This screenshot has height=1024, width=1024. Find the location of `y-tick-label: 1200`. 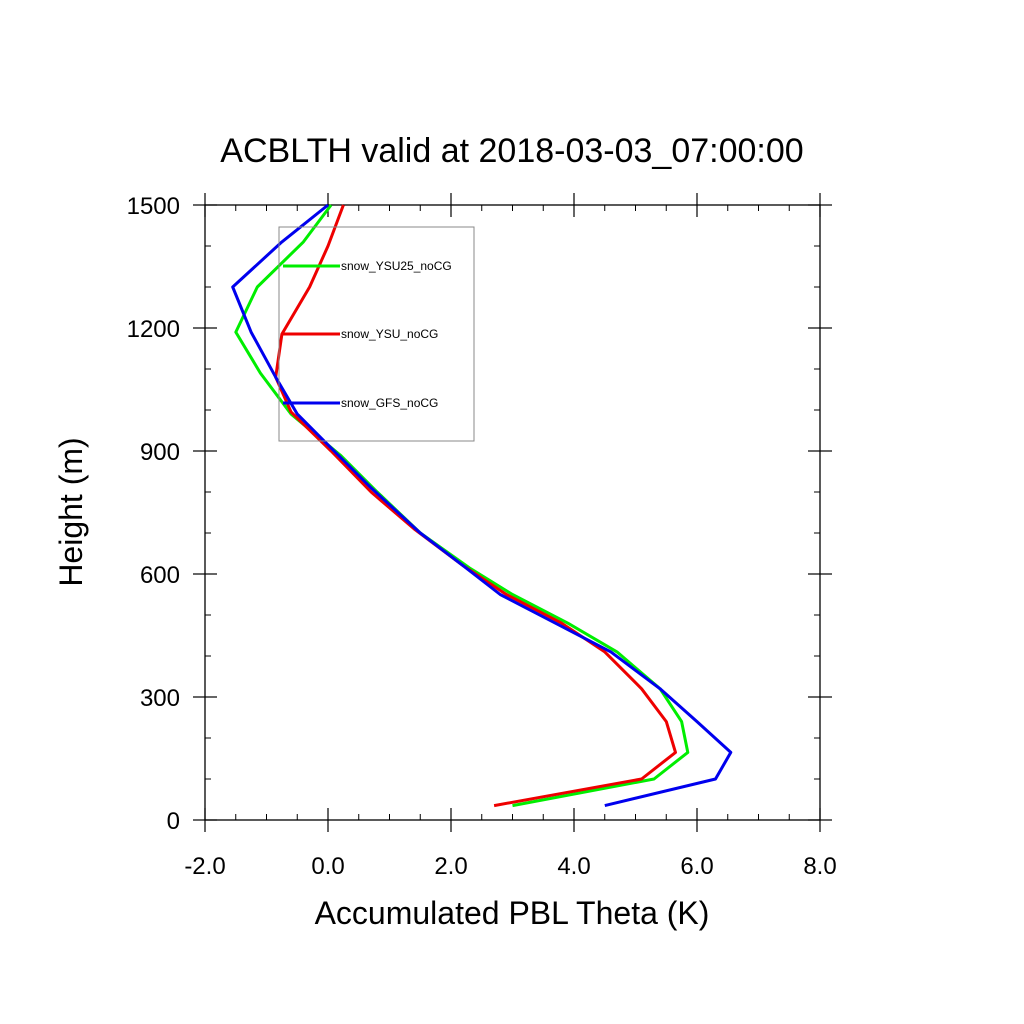

y-tick-label: 1200 is located at coordinates (153, 329).